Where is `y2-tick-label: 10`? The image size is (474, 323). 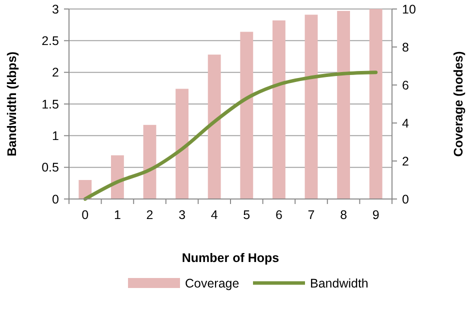 y2-tick-label: 10 is located at coordinates (409, 9).